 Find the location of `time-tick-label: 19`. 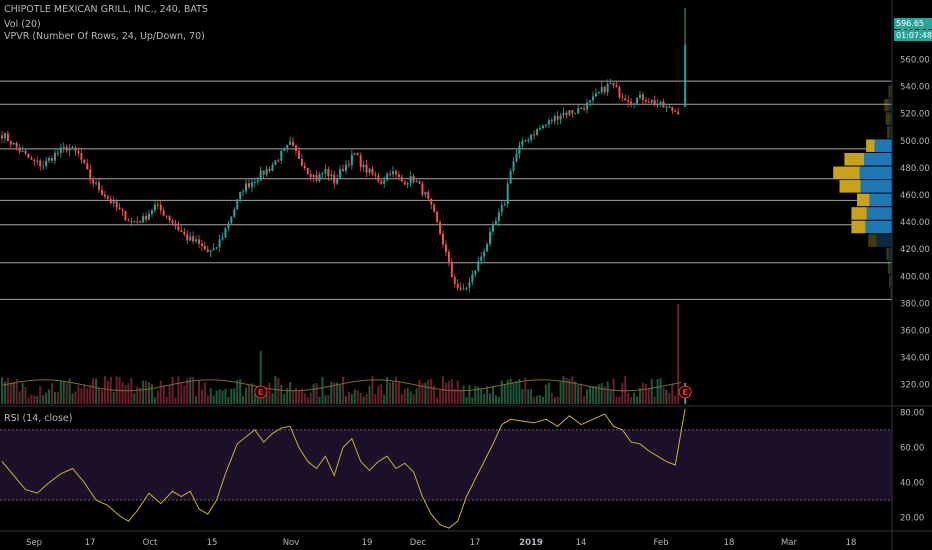

time-tick-label: 19 is located at coordinates (367, 543).